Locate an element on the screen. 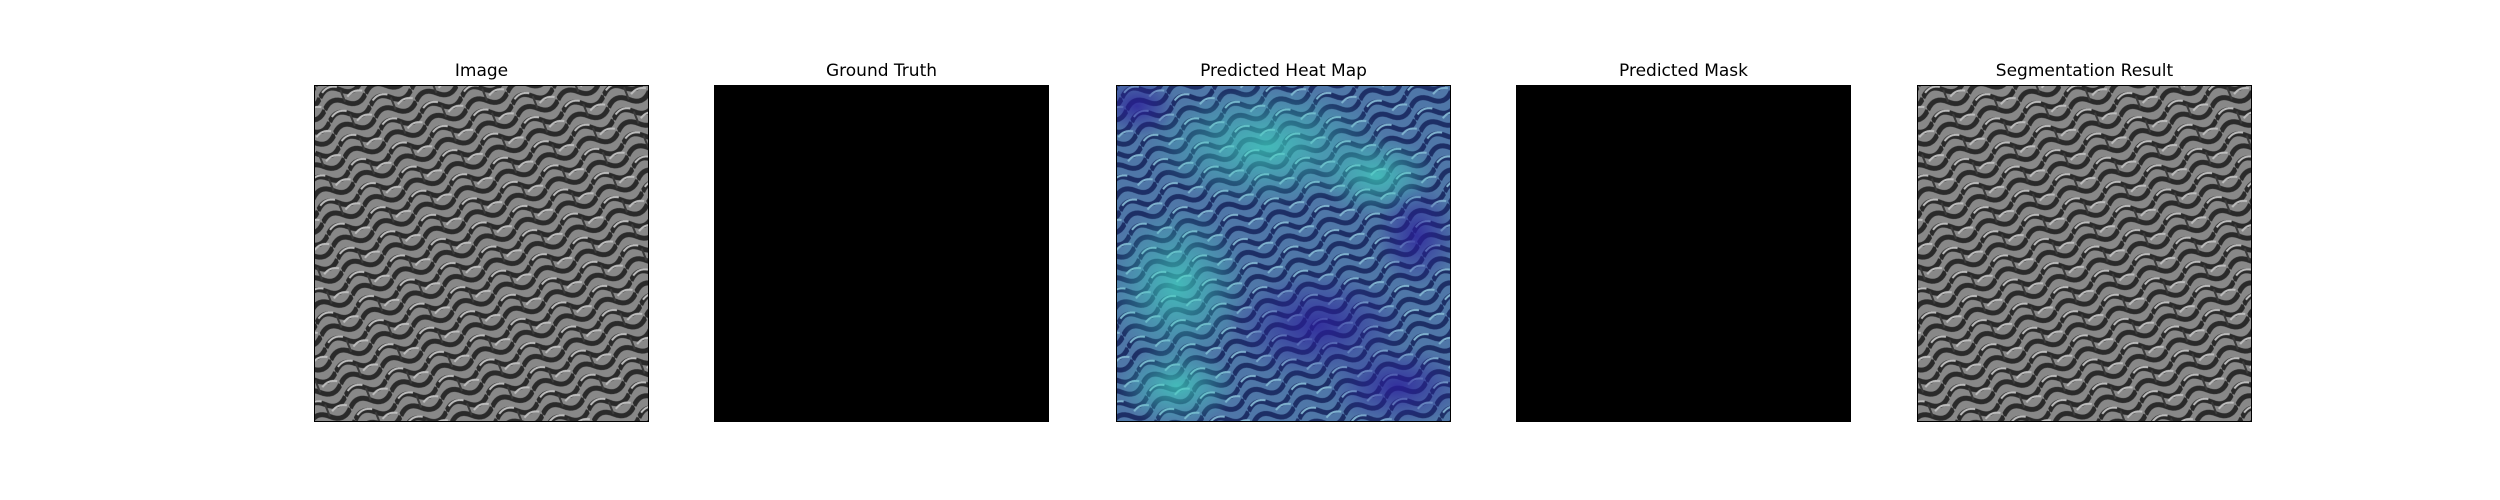 This screenshot has width=2500, height=500. fabric-image is located at coordinates (481, 253).